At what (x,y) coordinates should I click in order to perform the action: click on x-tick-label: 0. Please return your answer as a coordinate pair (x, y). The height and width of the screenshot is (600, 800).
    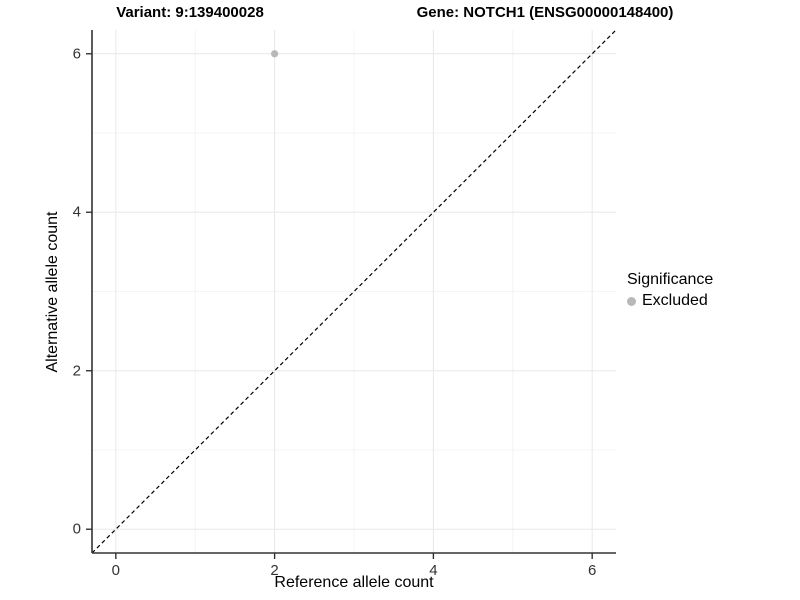
    Looking at the image, I should click on (115, 570).